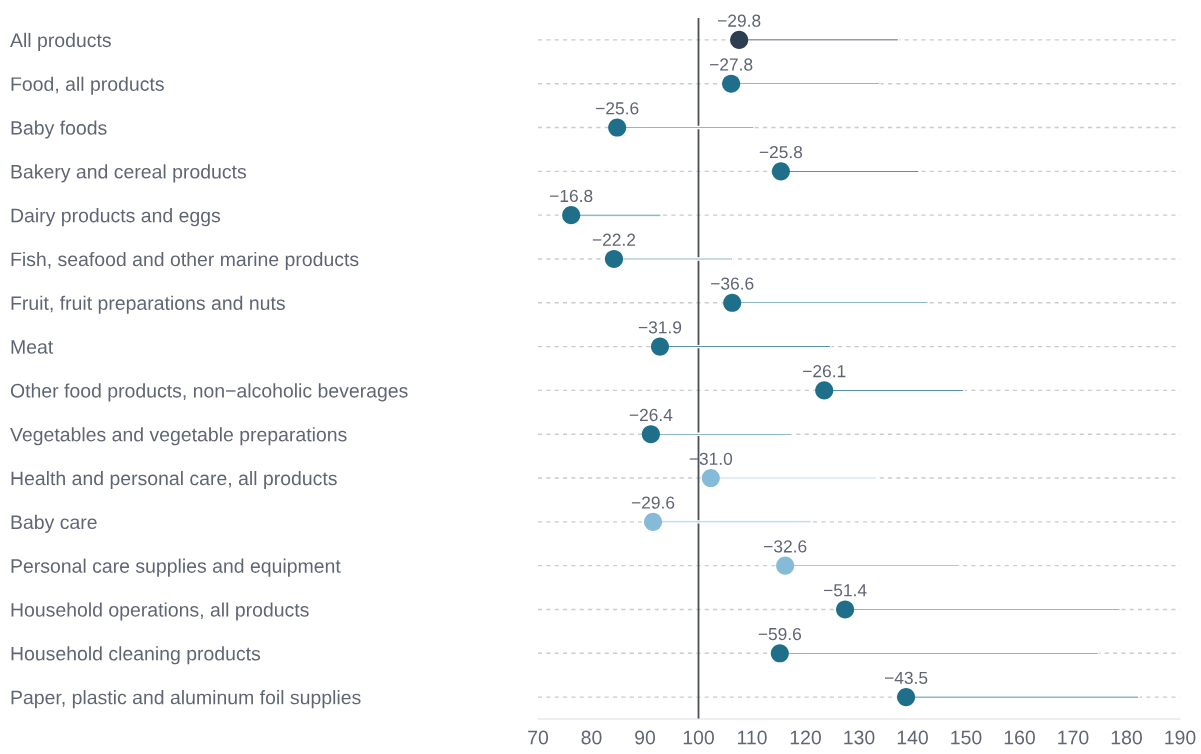  What do you see at coordinates (160, 611) in the screenshot?
I see `y-tick-label: Household operations, all products` at bounding box center [160, 611].